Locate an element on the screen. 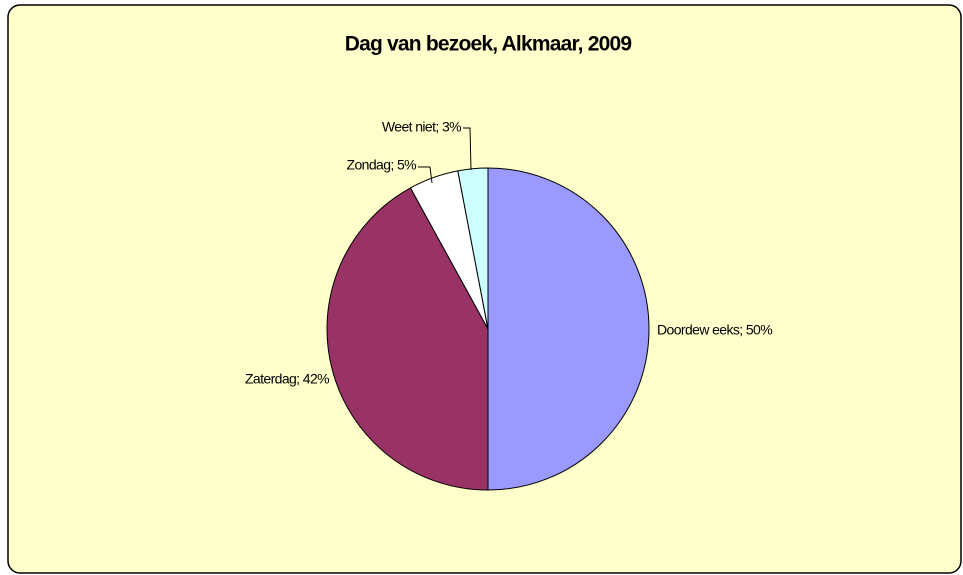 The height and width of the screenshot is (575, 963). chart-title: Dag van bezoek, Alkmaar, 2009 is located at coordinates (488, 44).